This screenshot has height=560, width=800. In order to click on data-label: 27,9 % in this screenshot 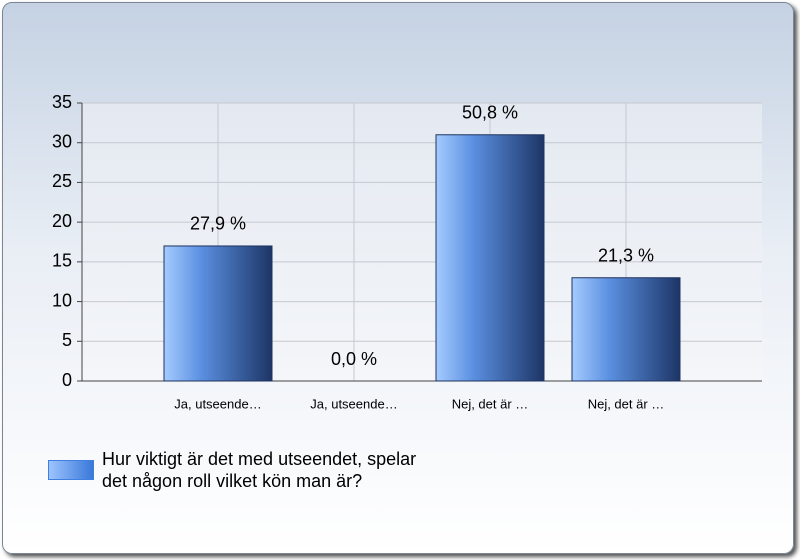, I will do `click(218, 224)`.